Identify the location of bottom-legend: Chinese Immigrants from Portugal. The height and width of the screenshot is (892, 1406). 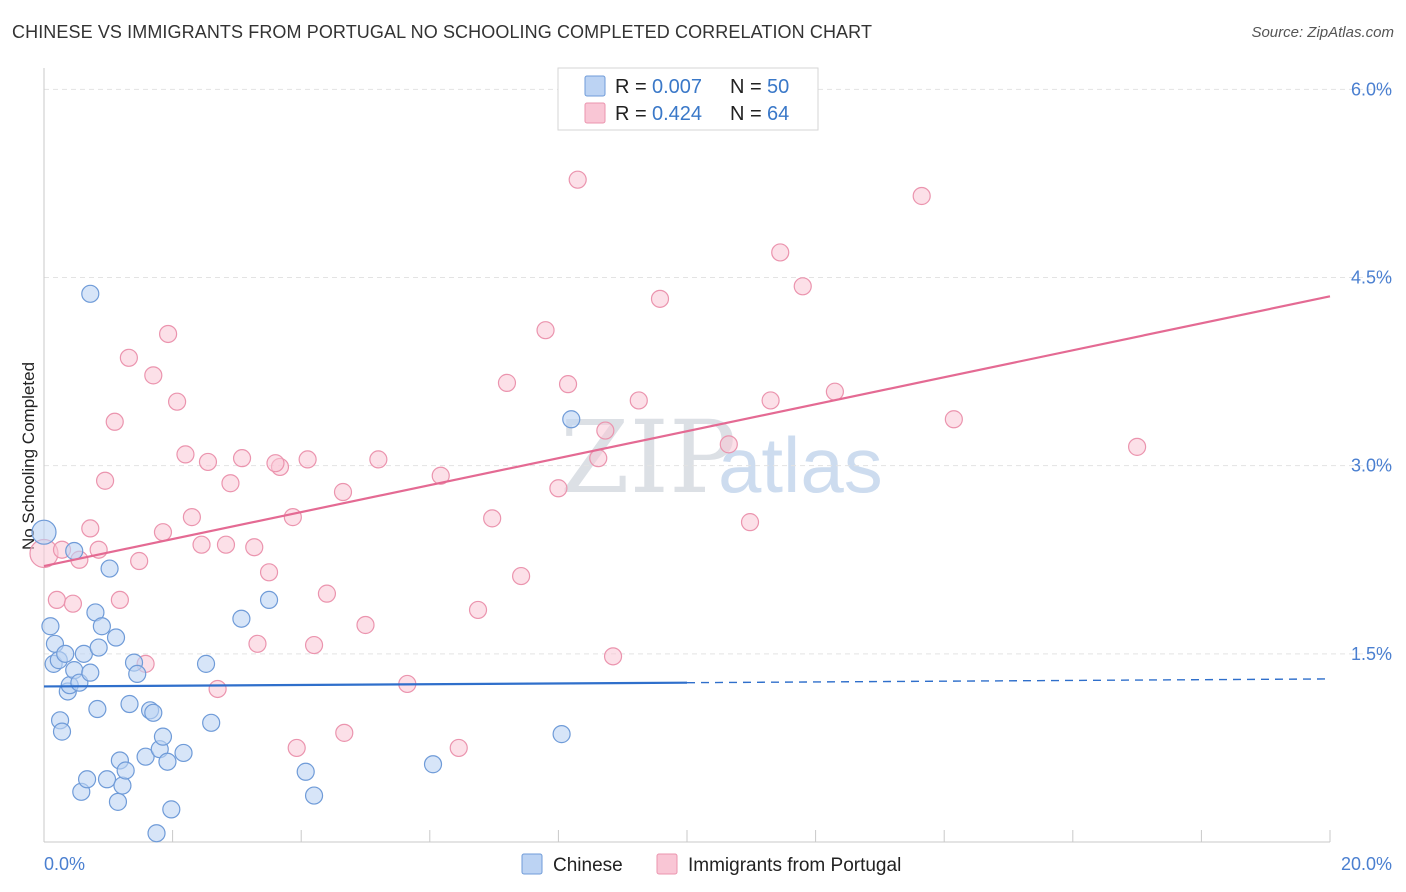
(711, 864).